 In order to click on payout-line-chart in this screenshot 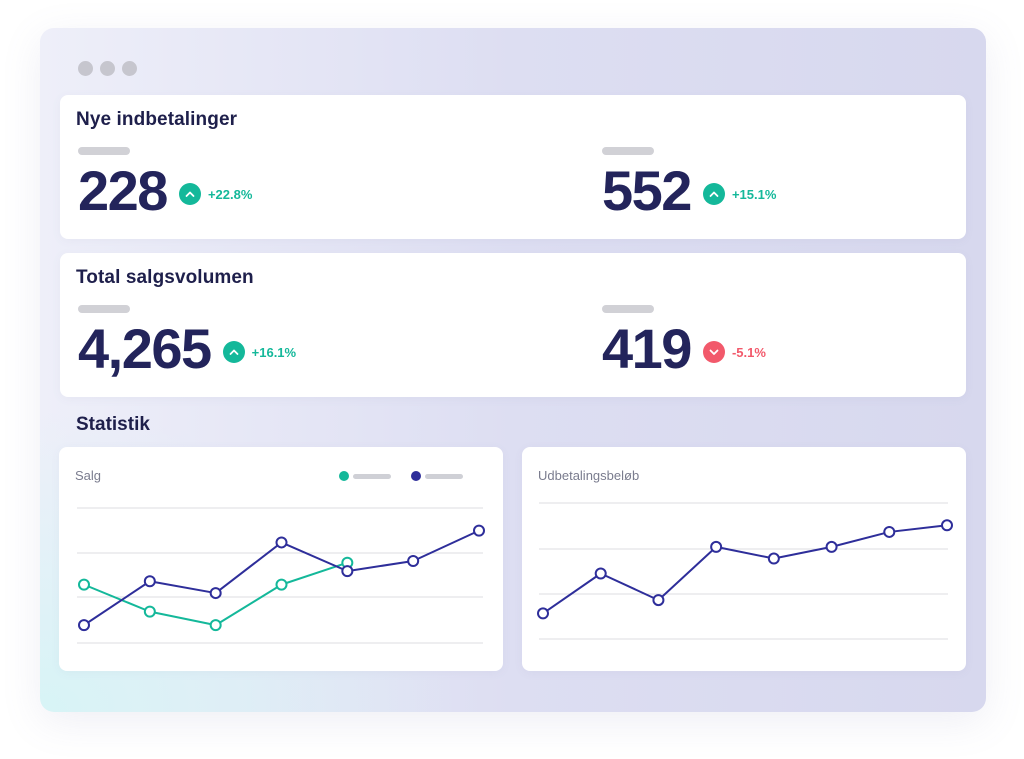, I will do `click(745, 571)`.